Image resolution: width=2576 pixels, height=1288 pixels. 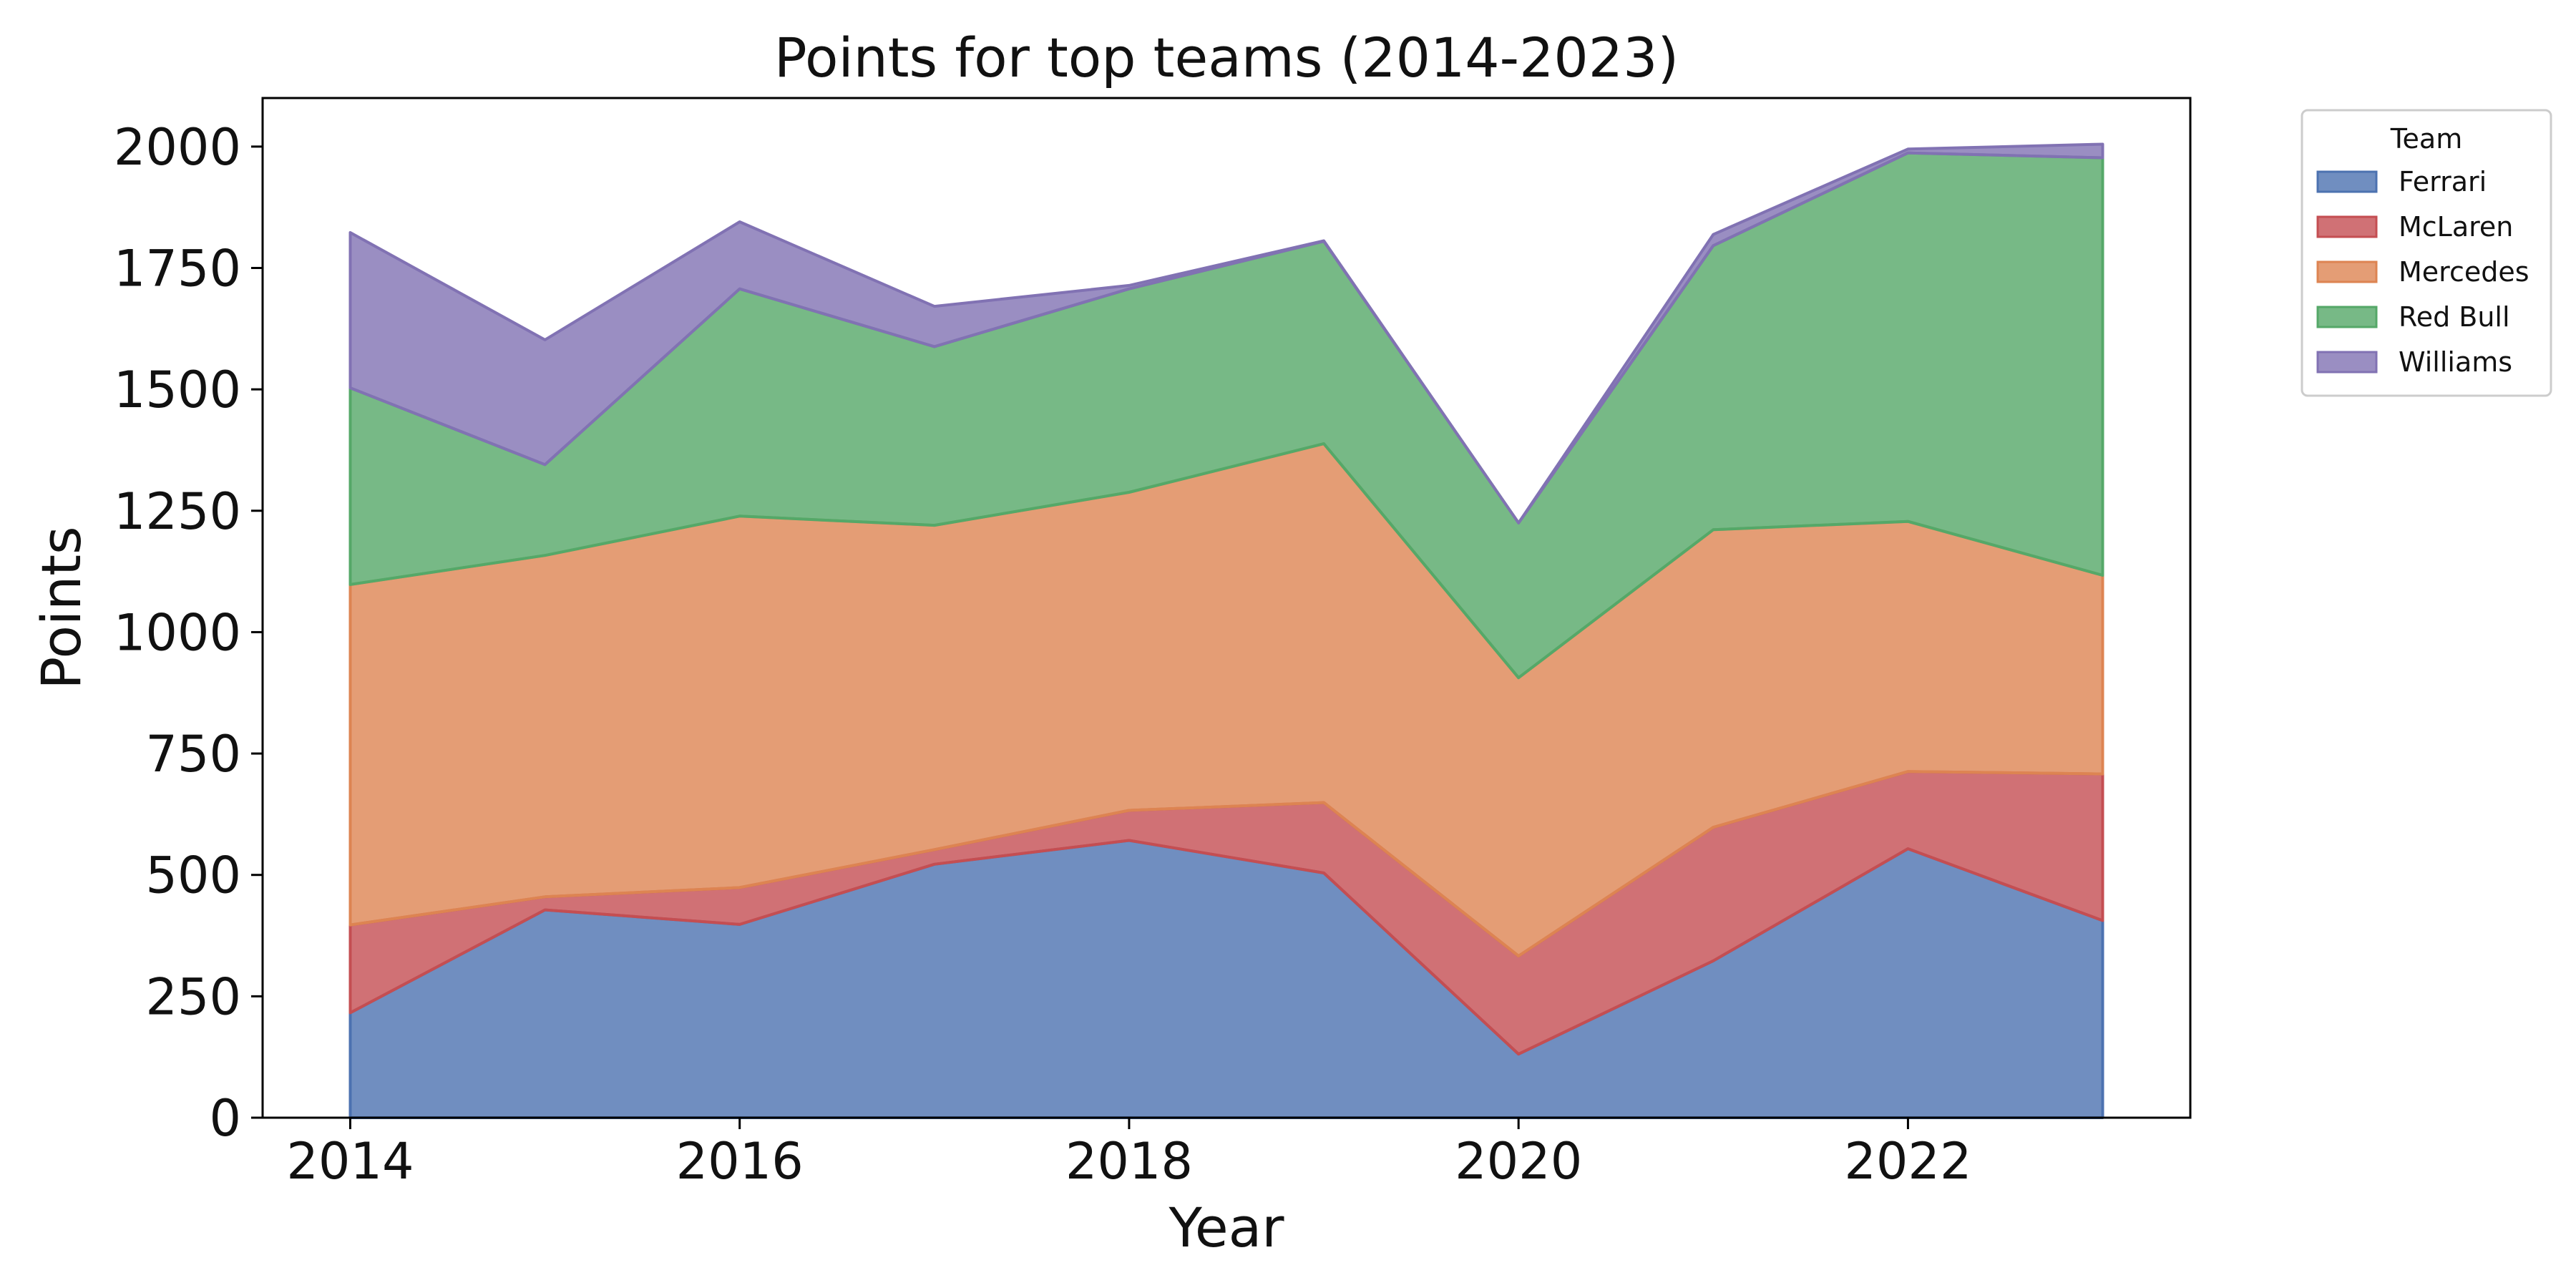 I want to click on y-tick-label: 1000, so click(x=177, y=632).